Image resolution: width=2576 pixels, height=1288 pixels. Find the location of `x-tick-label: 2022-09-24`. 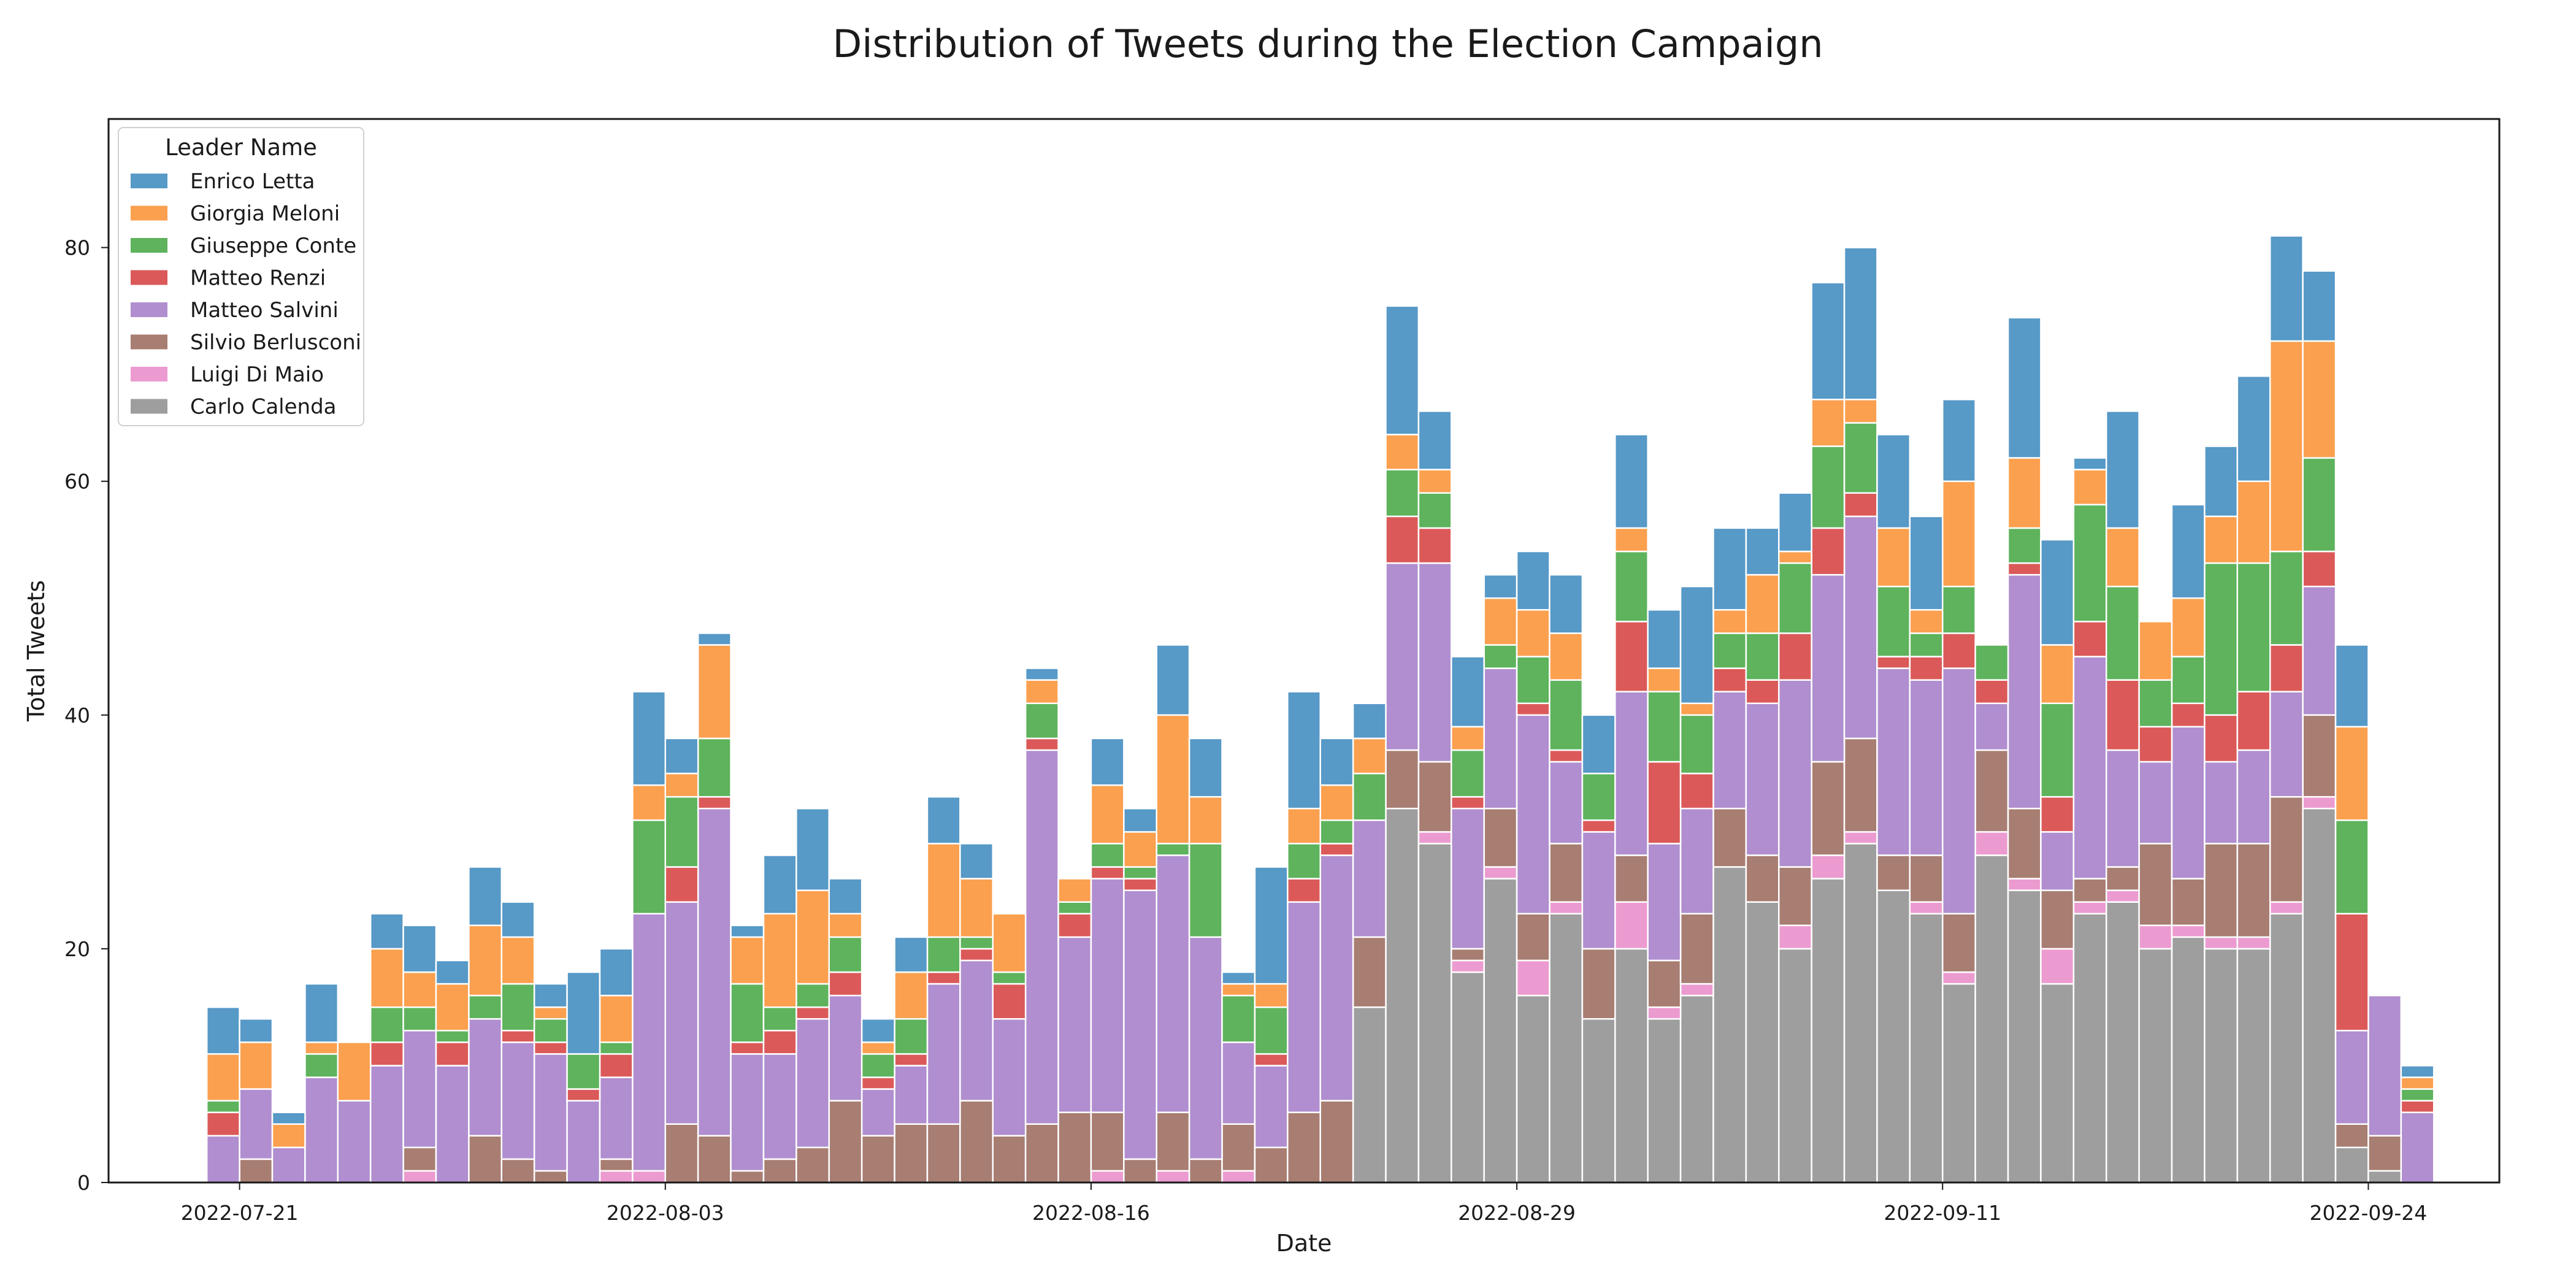

x-tick-label: 2022-09-24 is located at coordinates (2369, 1213).